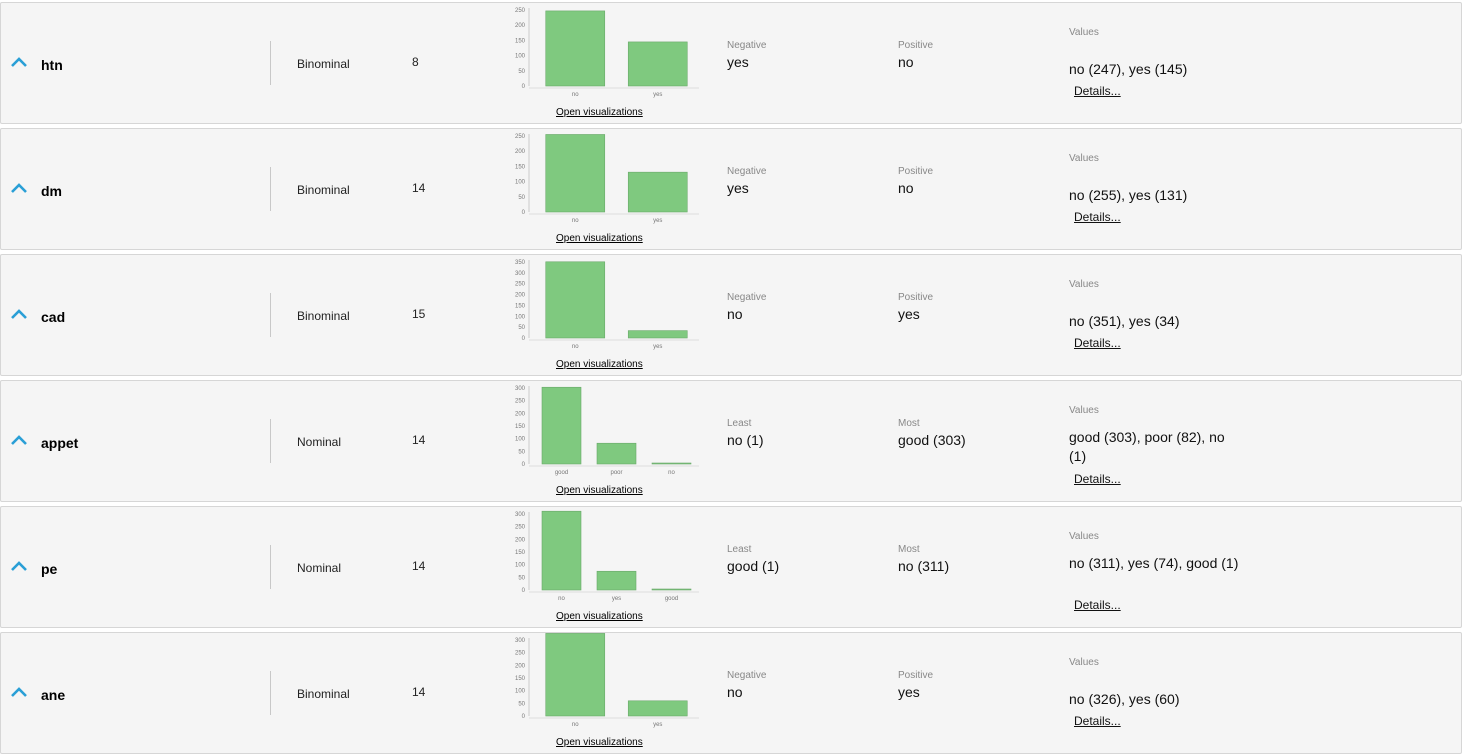 The image size is (1462, 754). I want to click on values-text: good (303), poor (82), no (1), so click(1147, 446).